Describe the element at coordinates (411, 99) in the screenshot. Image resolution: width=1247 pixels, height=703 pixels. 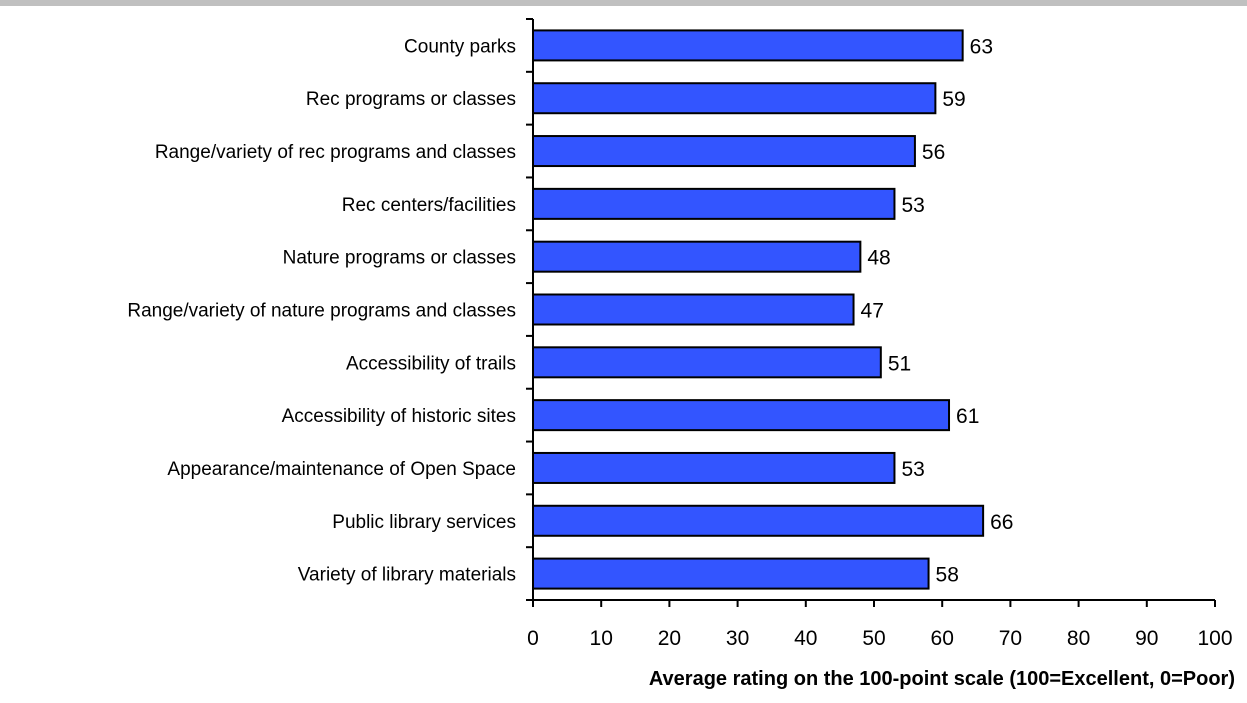
I see `category-label: Rec programs or classes` at that location.